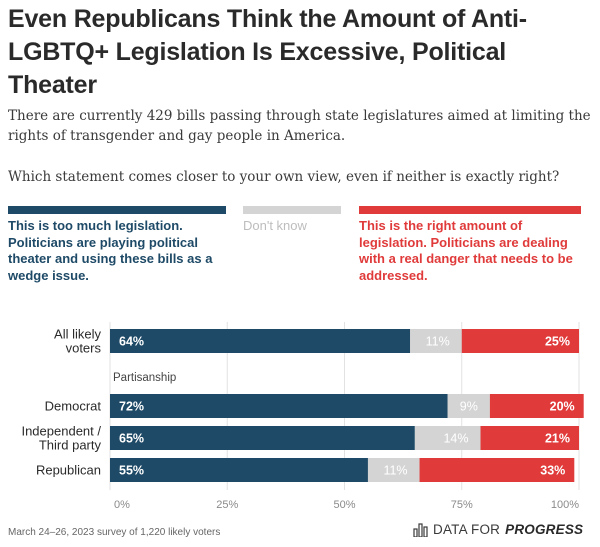 The height and width of the screenshot is (547, 600). What do you see at coordinates (552, 471) in the screenshot?
I see `bar-value-label: 33%` at bounding box center [552, 471].